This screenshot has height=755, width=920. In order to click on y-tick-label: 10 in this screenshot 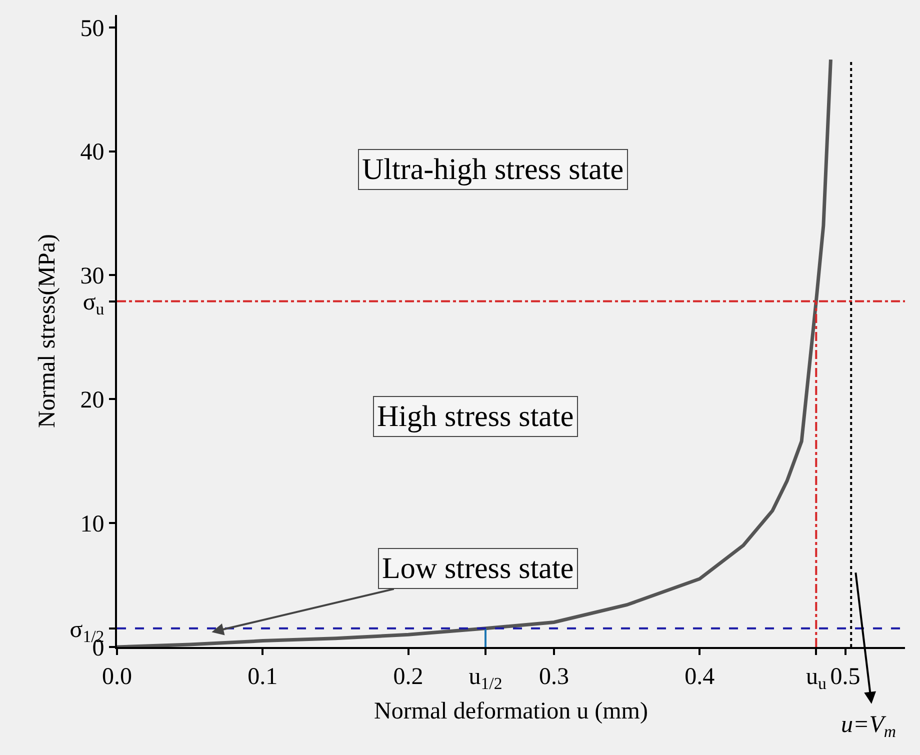, I will do `click(92, 524)`.